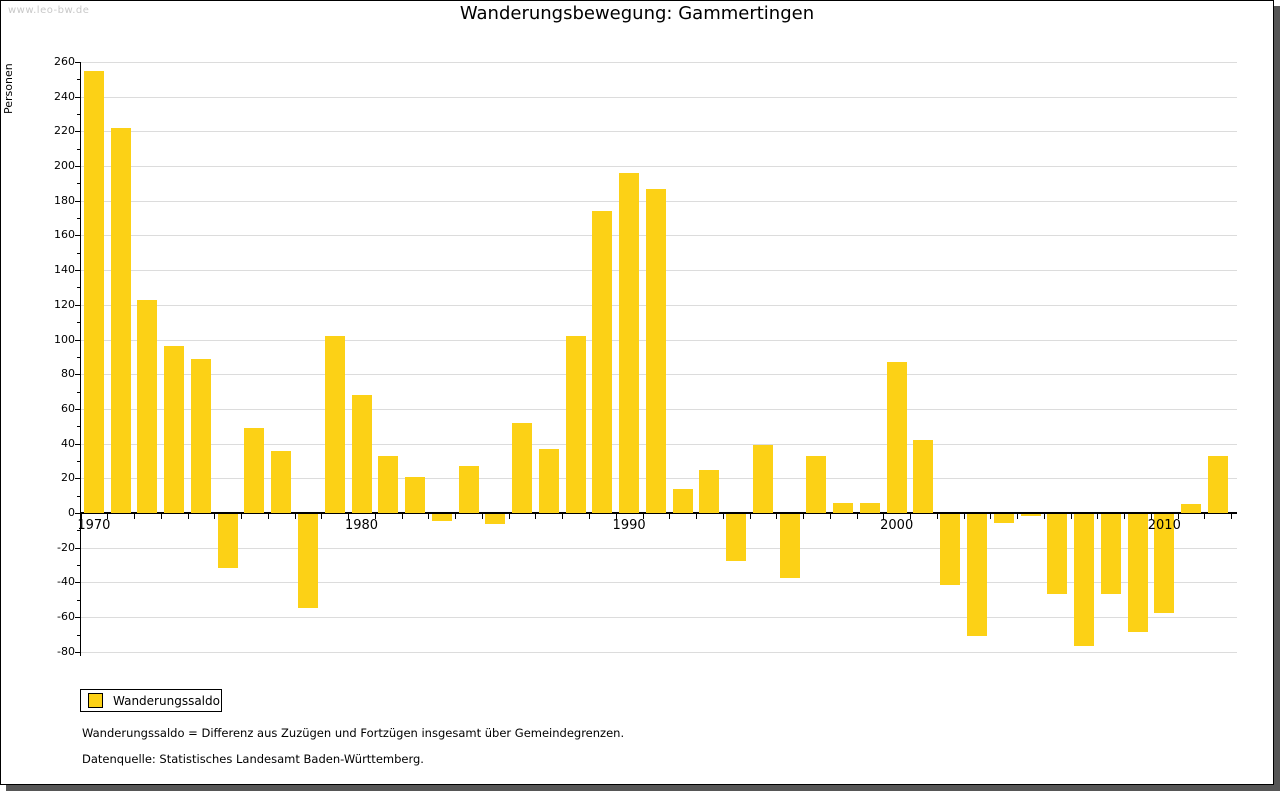 This screenshot has height=791, width=1280. What do you see at coordinates (495, 519) in the screenshot?
I see `bar-1985` at bounding box center [495, 519].